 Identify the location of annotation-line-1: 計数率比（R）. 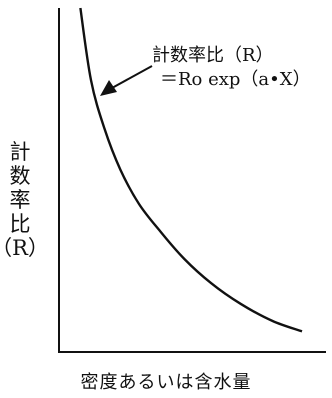
(213, 55).